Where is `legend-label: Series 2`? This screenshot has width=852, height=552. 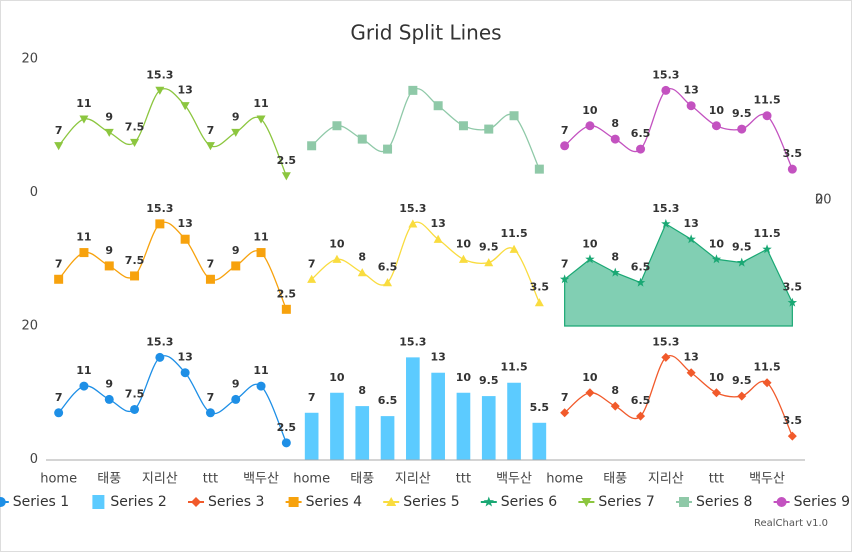
legend-label: Series 2 is located at coordinates (138, 502).